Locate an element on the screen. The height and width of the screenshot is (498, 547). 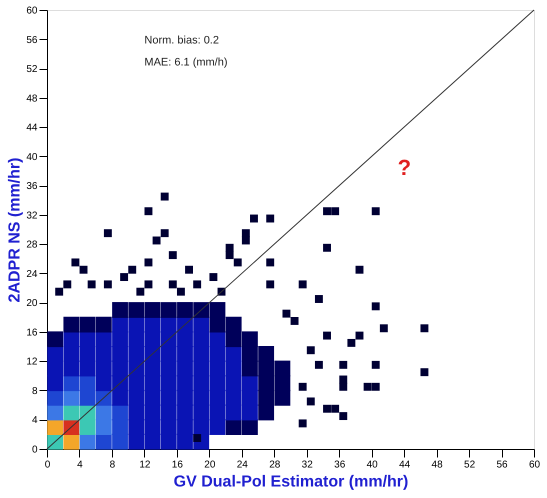
x-tick-label: 4 is located at coordinates (80, 465).